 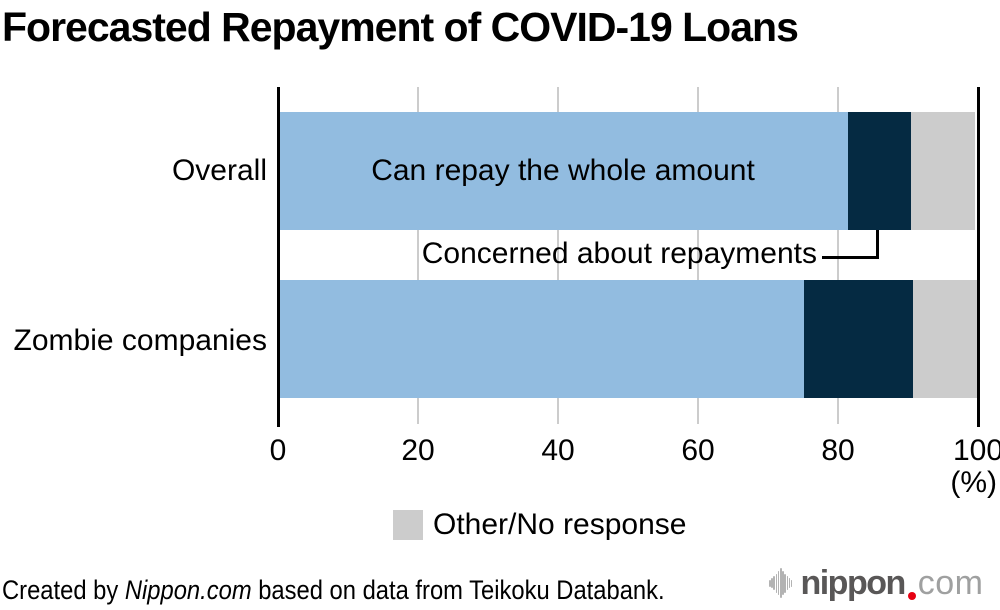 I want to click on callout-connector-vertical, so click(x=877, y=244).